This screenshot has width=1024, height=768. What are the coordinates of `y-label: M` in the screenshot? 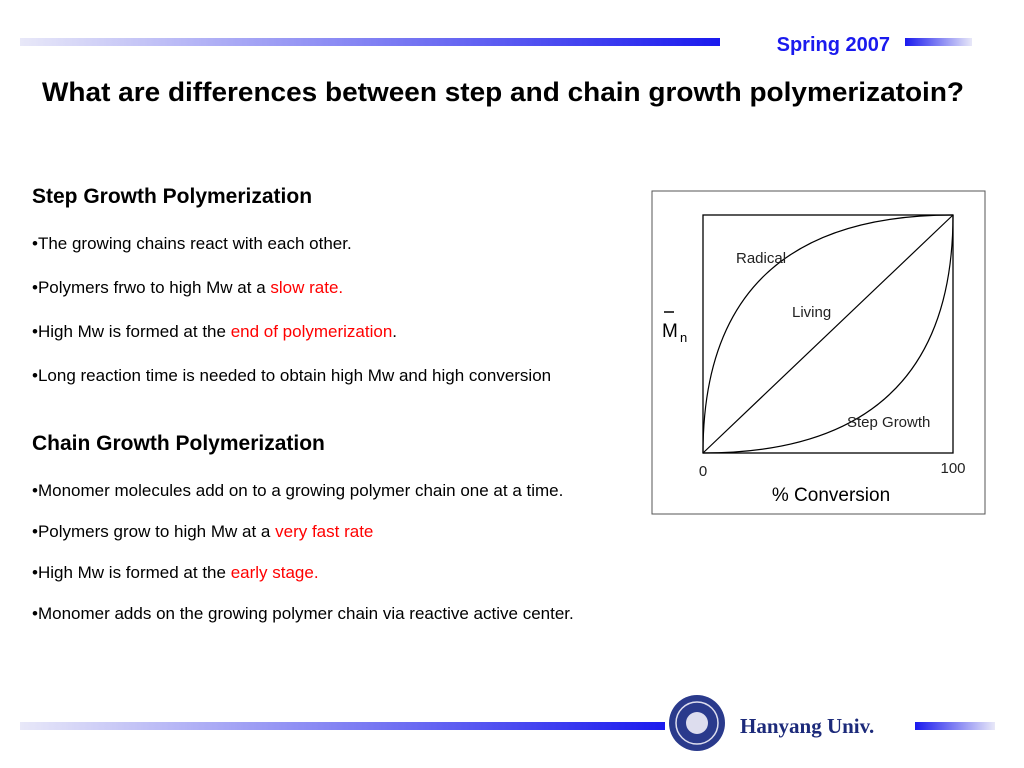 It's located at (670, 331).